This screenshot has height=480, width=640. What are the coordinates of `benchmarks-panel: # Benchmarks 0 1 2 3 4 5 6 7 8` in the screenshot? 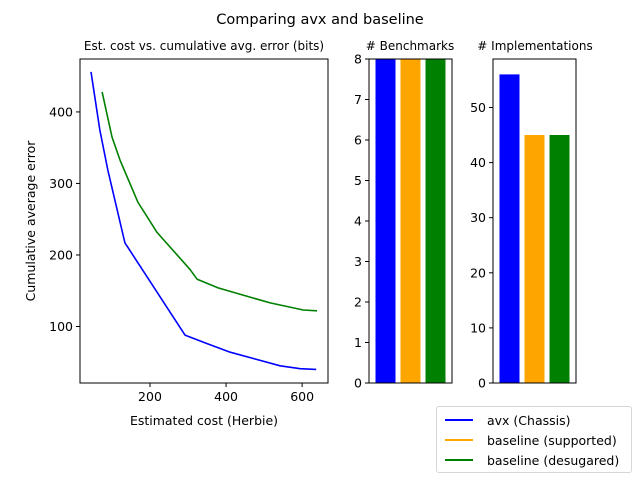 It's located at (404, 215).